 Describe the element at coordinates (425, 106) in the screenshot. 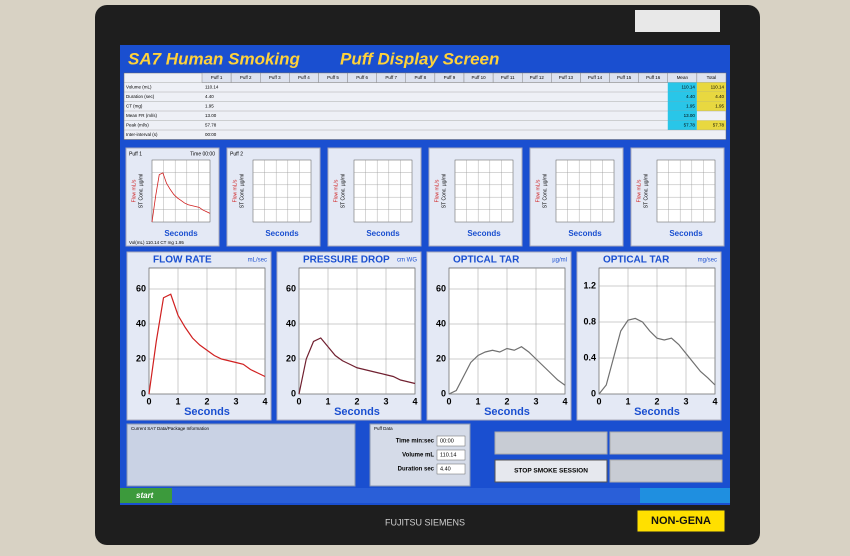

I see `table-bg` at that location.